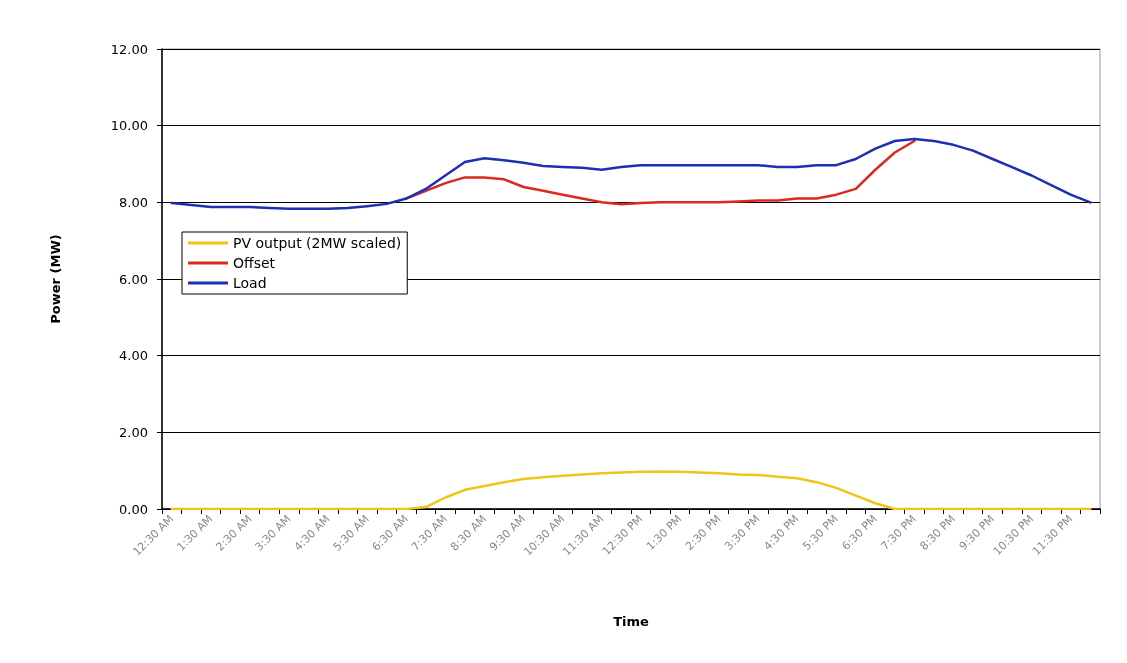 This screenshot has width=1127, height=663. I want to click on y-tick-label: 8.00, so click(133, 202).